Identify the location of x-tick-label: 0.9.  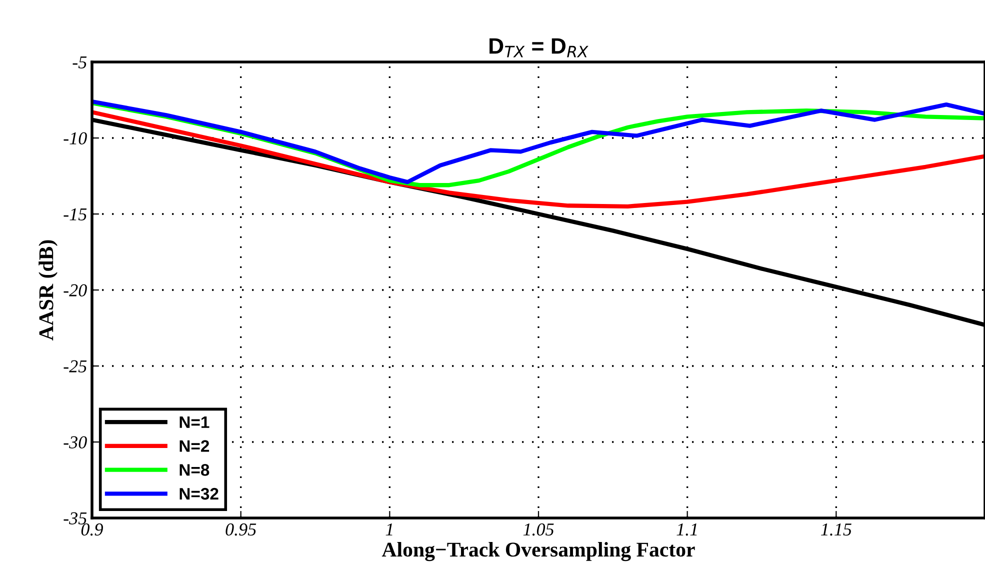
(92, 529).